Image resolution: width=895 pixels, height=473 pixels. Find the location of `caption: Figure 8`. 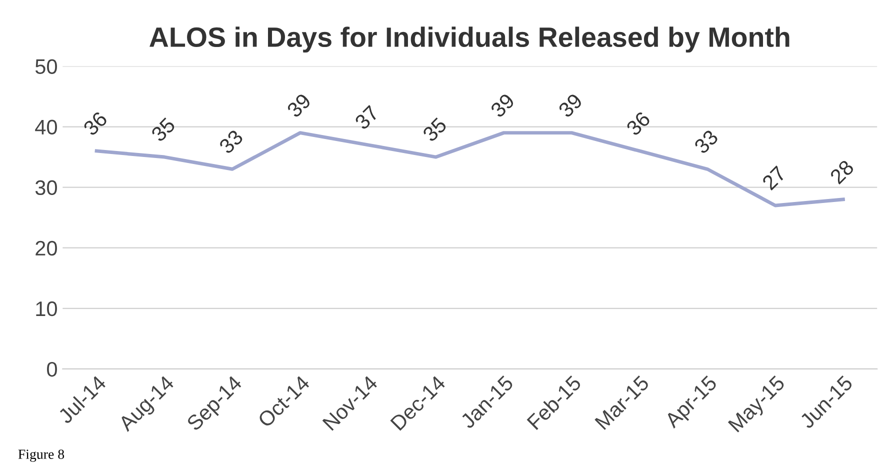

caption: Figure 8 is located at coordinates (41, 456).